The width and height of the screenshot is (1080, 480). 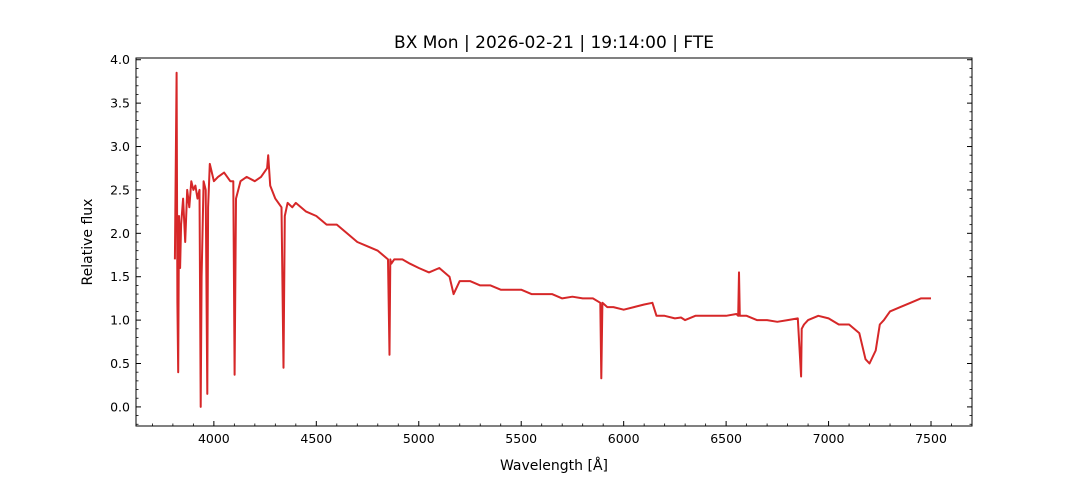 I want to click on y-tick-label-7: 3.5, so click(x=120, y=103).